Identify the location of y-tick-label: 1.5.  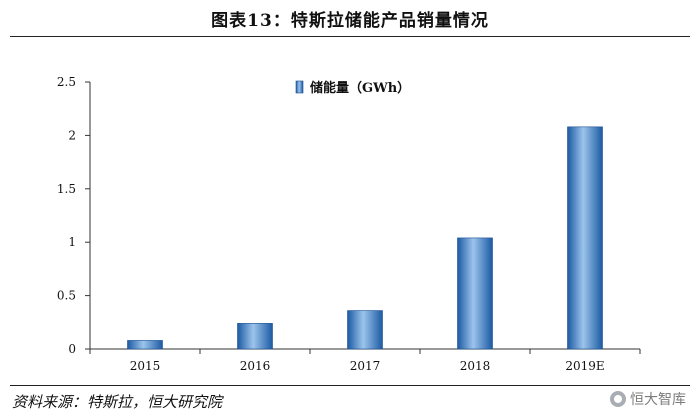
(66, 189).